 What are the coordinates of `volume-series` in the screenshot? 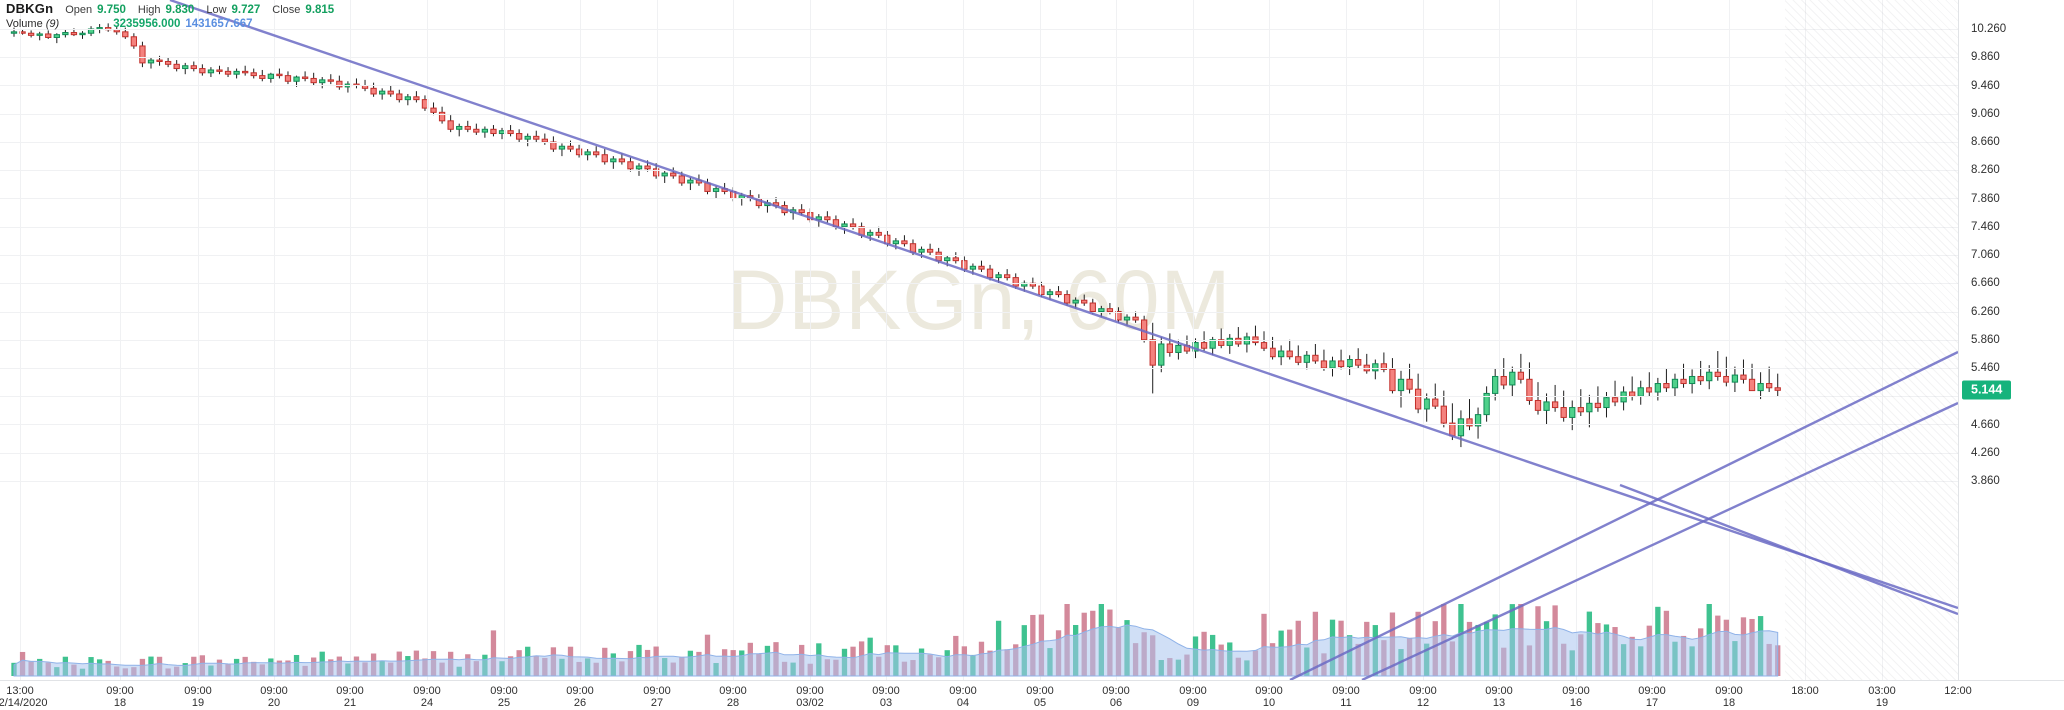 It's located at (896, 640).